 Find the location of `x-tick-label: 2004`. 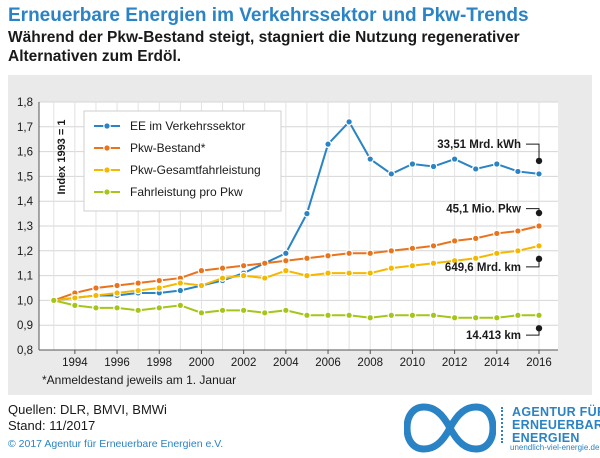

x-tick-label: 2004 is located at coordinates (286, 363).